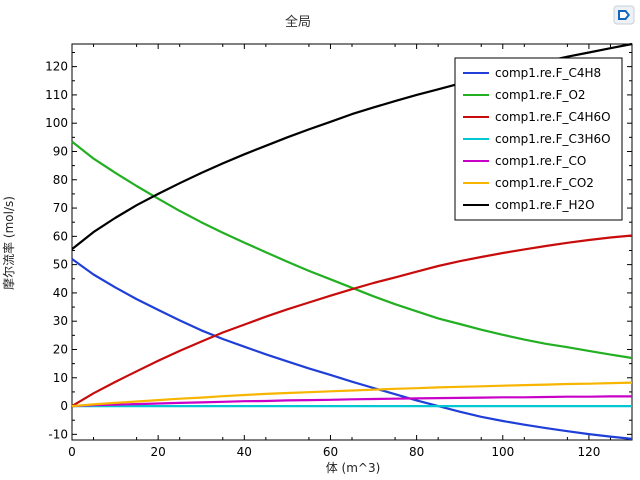  I want to click on x-tick-label: 0, so click(72, 452).